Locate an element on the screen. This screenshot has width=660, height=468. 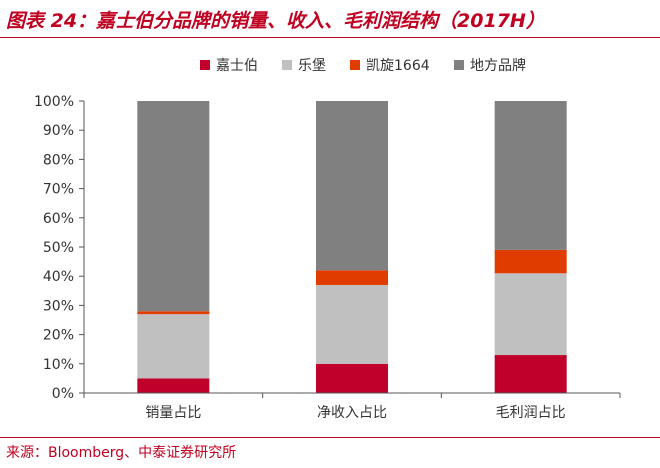
title-divider is located at coordinates (330, 37).